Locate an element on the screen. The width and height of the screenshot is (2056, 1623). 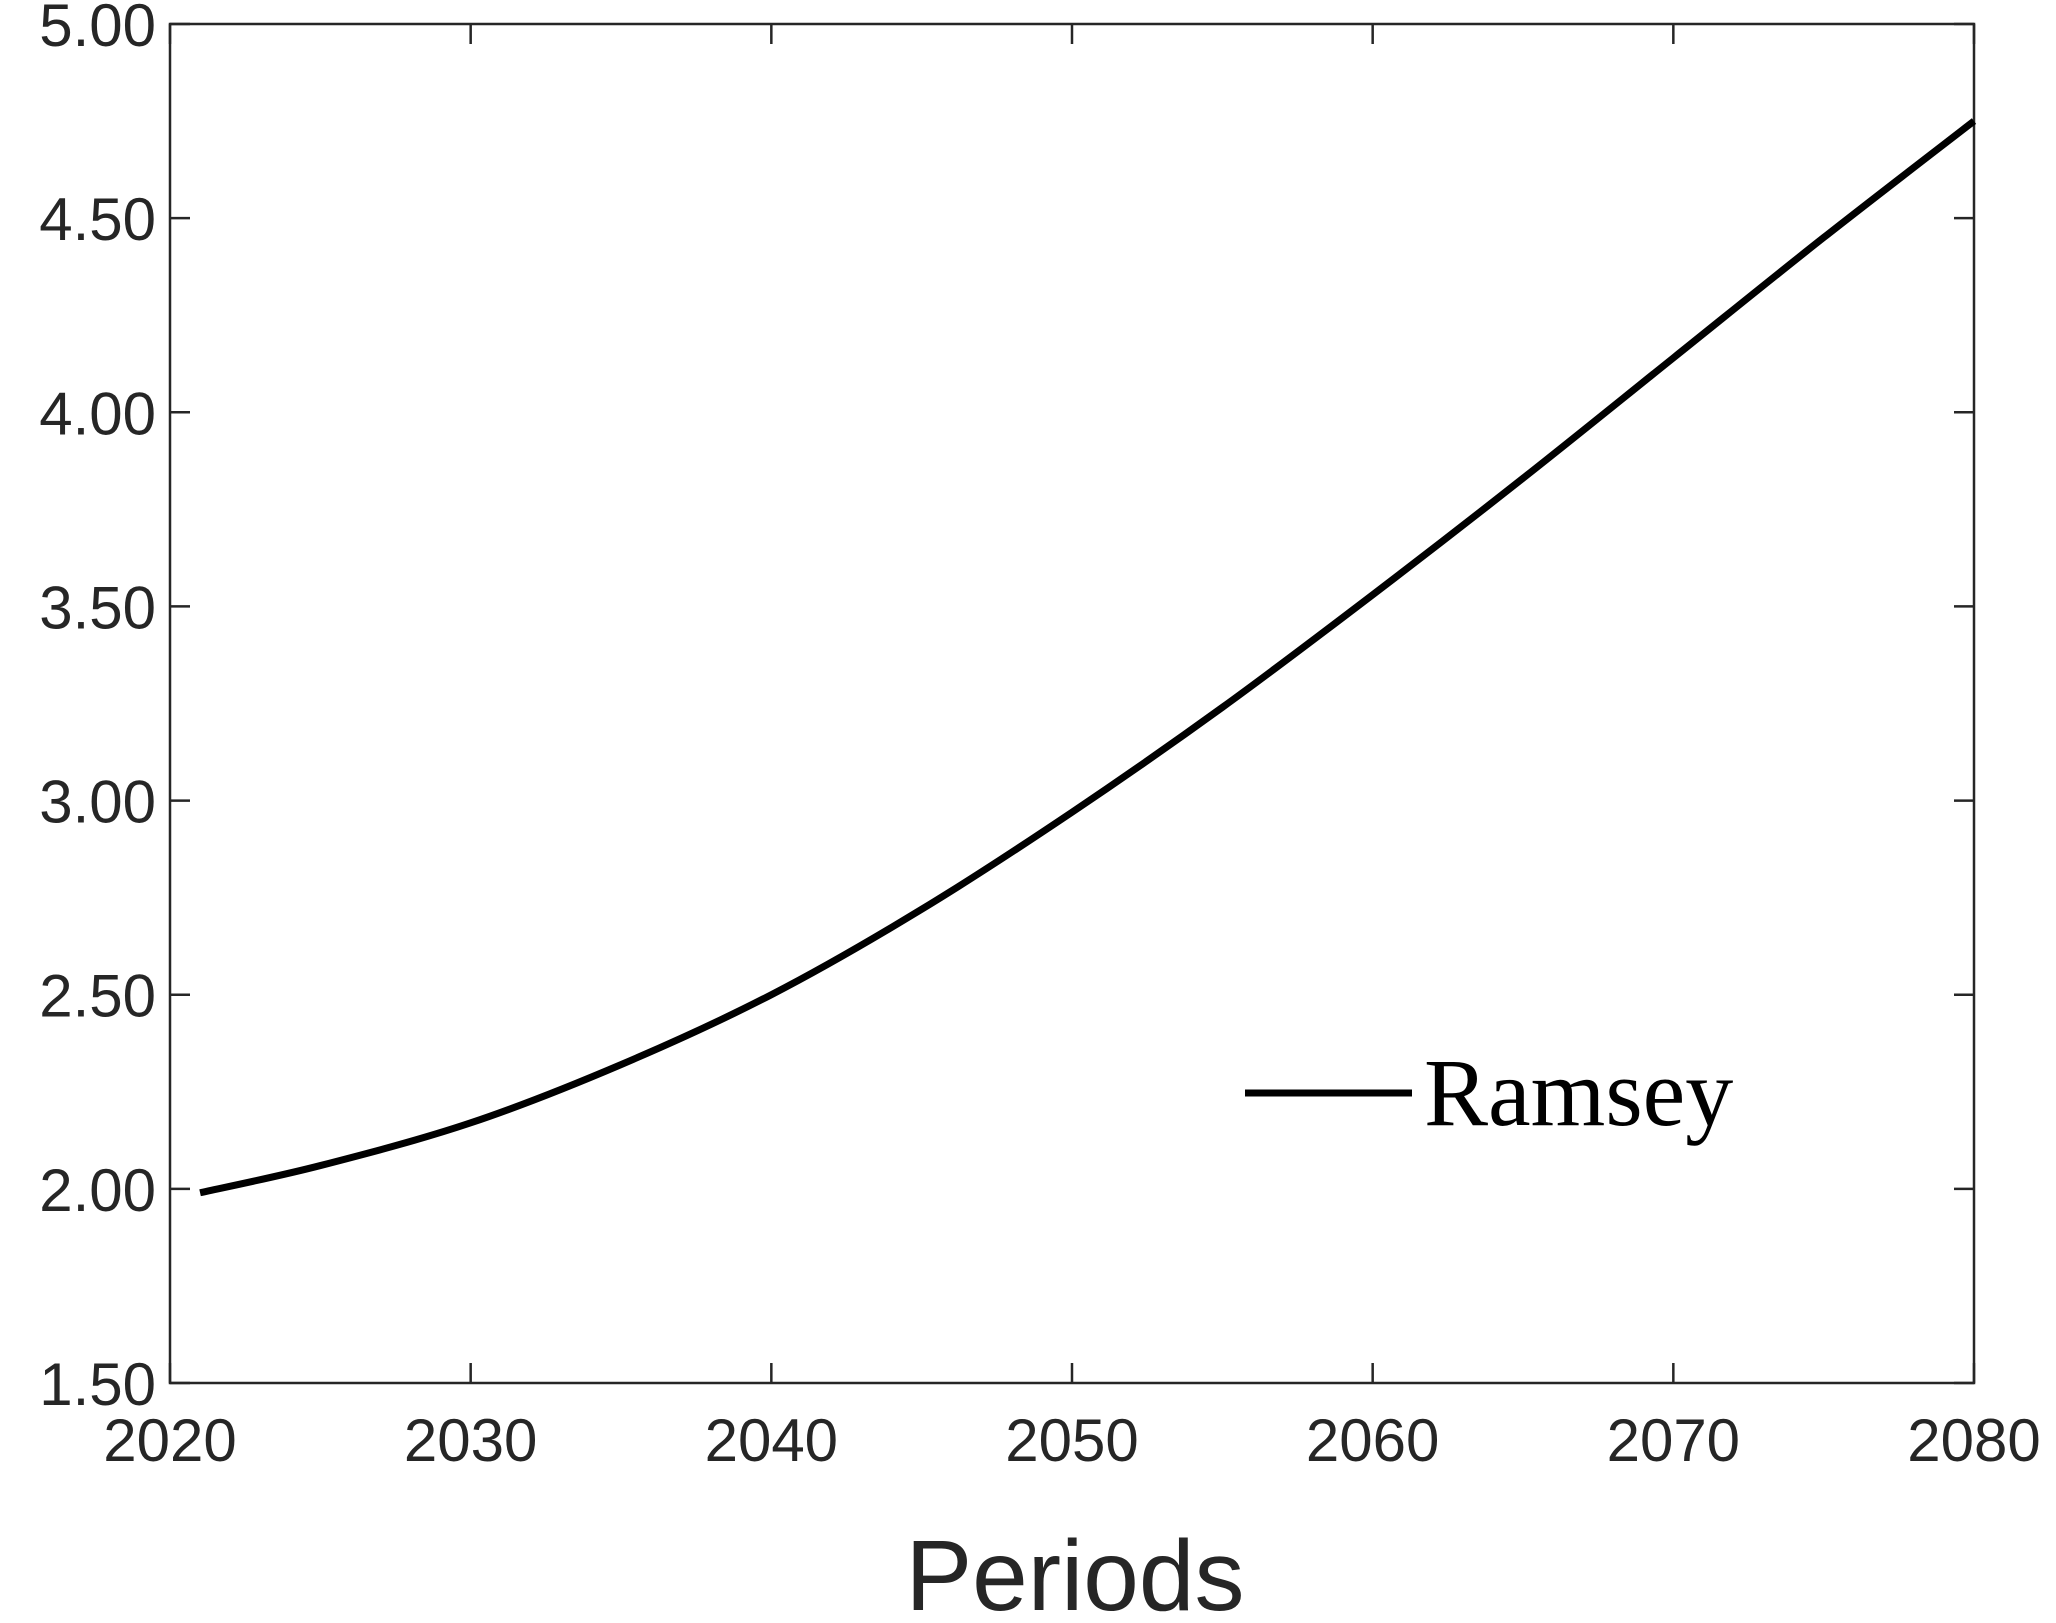
y-tick-label: 4.00 is located at coordinates (97, 413).